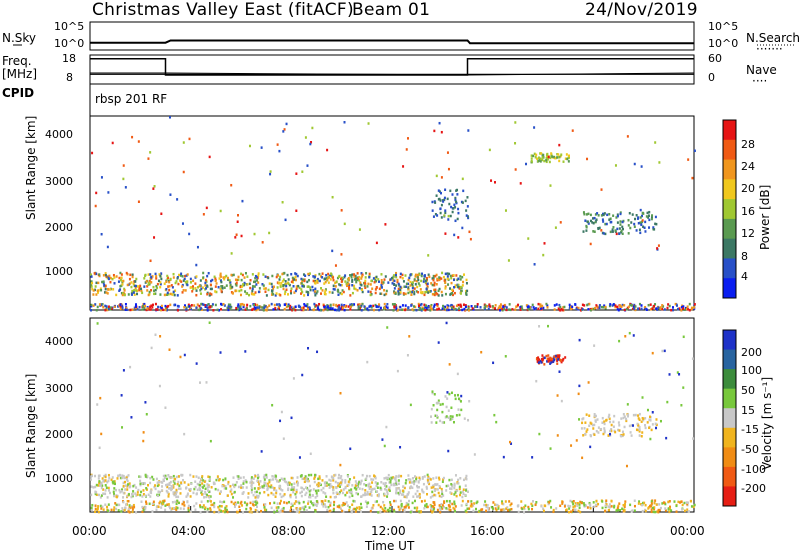 The width and height of the screenshot is (800, 554). I want to click on xtick-3: 12:00, so click(388, 531).